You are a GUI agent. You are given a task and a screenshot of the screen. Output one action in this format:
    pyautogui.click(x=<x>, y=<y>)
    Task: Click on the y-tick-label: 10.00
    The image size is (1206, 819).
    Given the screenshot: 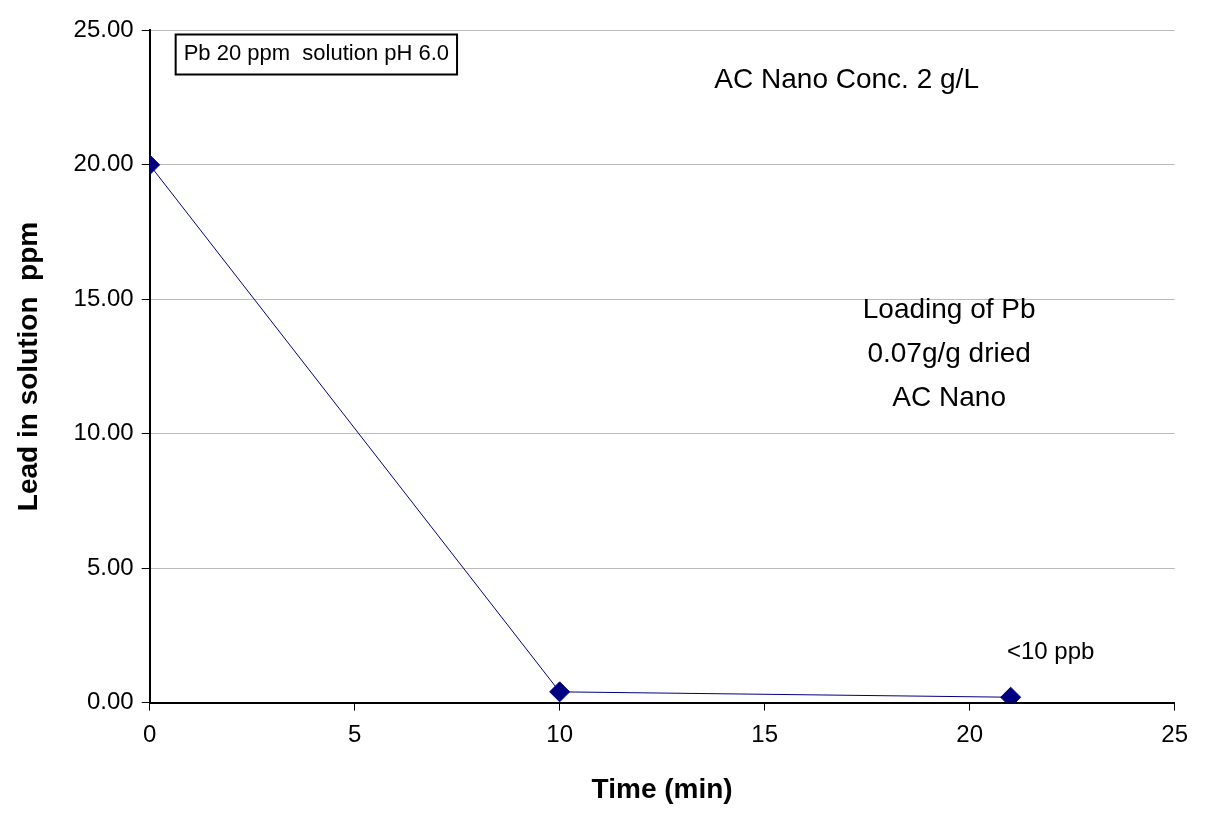 What is the action you would take?
    pyautogui.click(x=103, y=432)
    